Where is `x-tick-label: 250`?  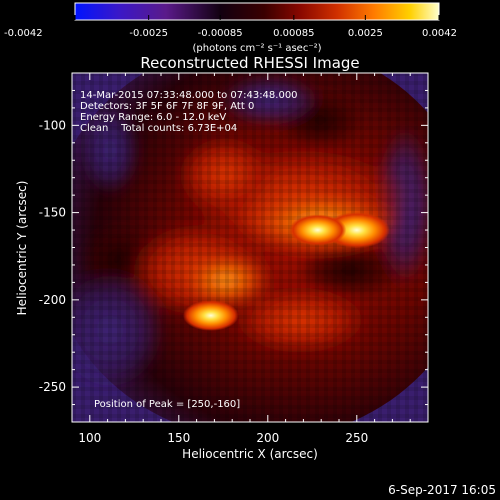
x-tick-label: 250 is located at coordinates (356, 438).